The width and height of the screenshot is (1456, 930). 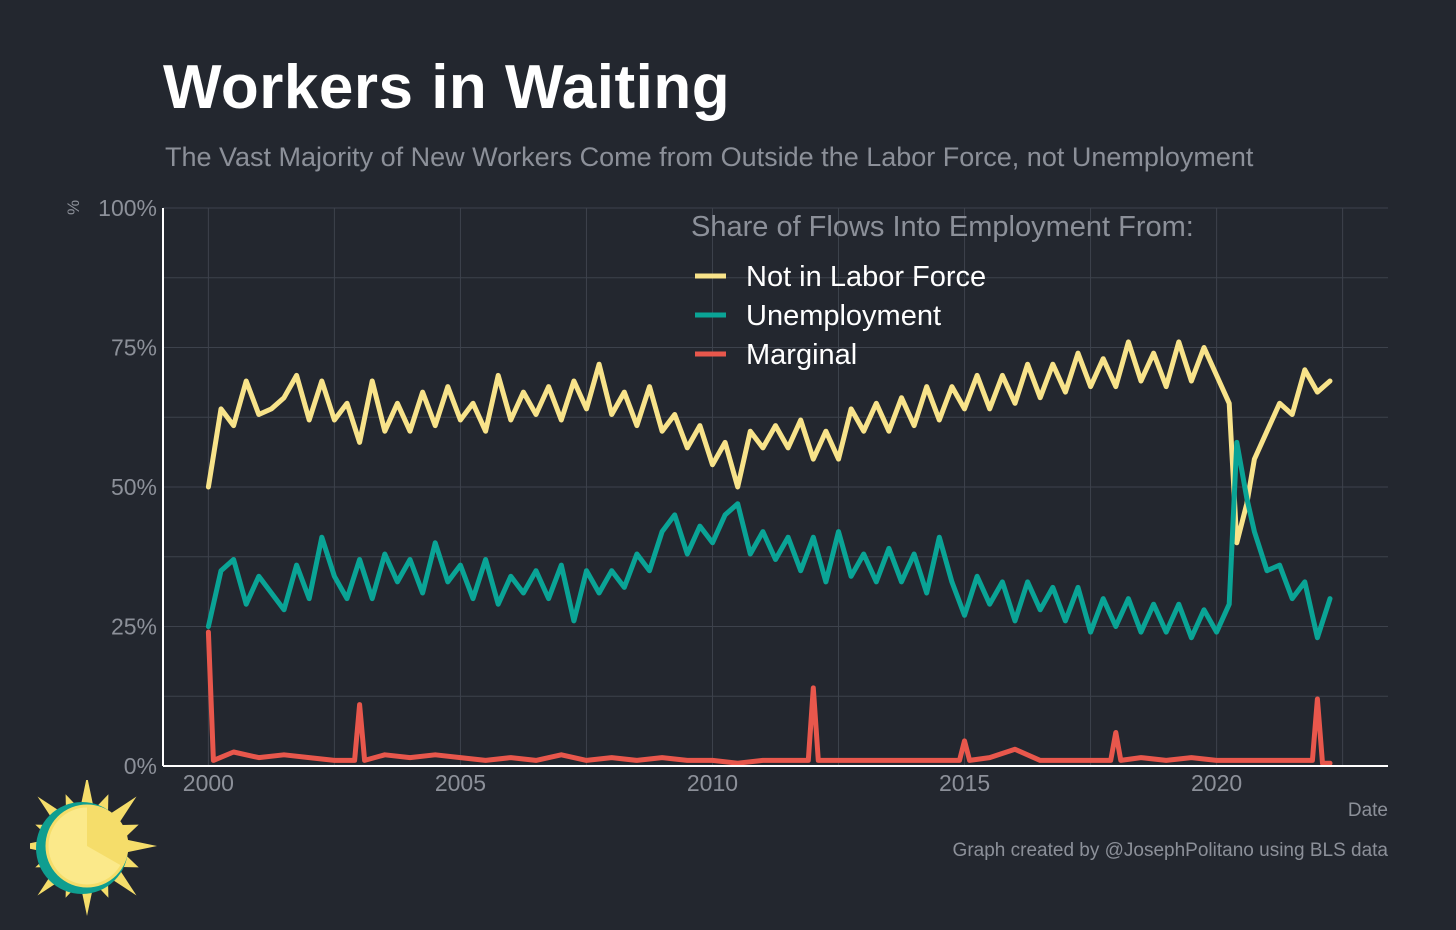 What do you see at coordinates (712, 783) in the screenshot?
I see `x-tick-label: 2010` at bounding box center [712, 783].